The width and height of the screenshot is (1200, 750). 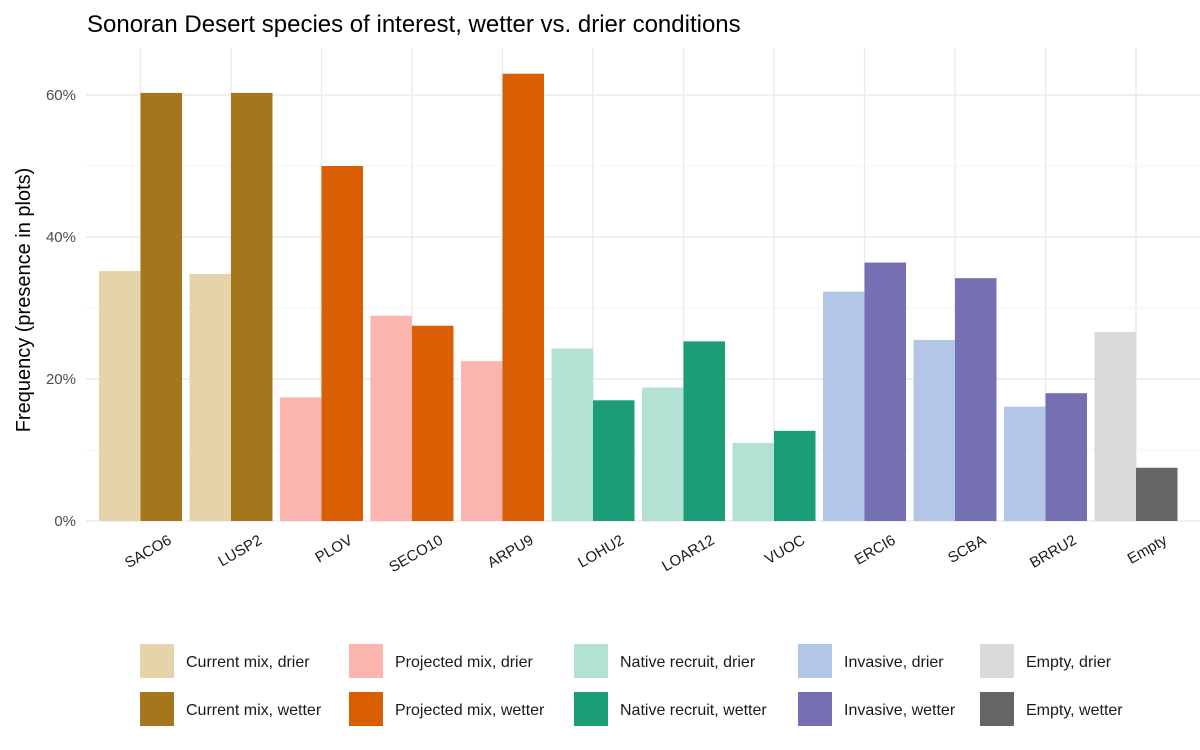 I want to click on bar-scba-wetter, so click(x=976, y=399).